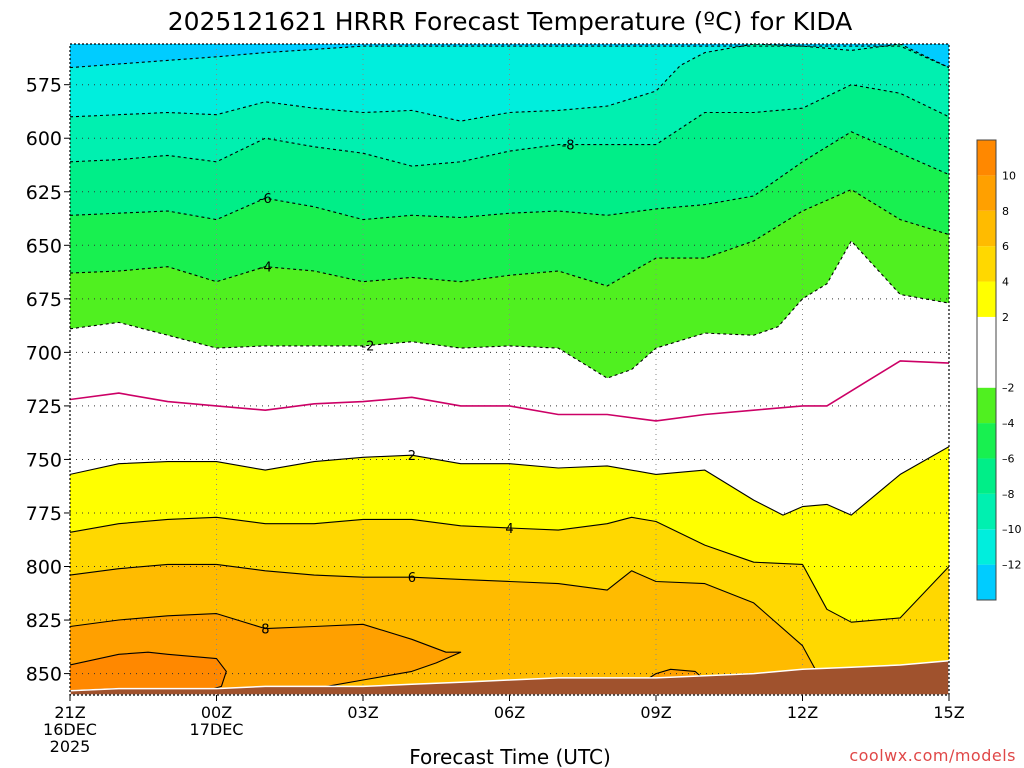 The height and width of the screenshot is (768, 1024). What do you see at coordinates (44, 568) in the screenshot?
I see `y-tick-label: 800` at bounding box center [44, 568].